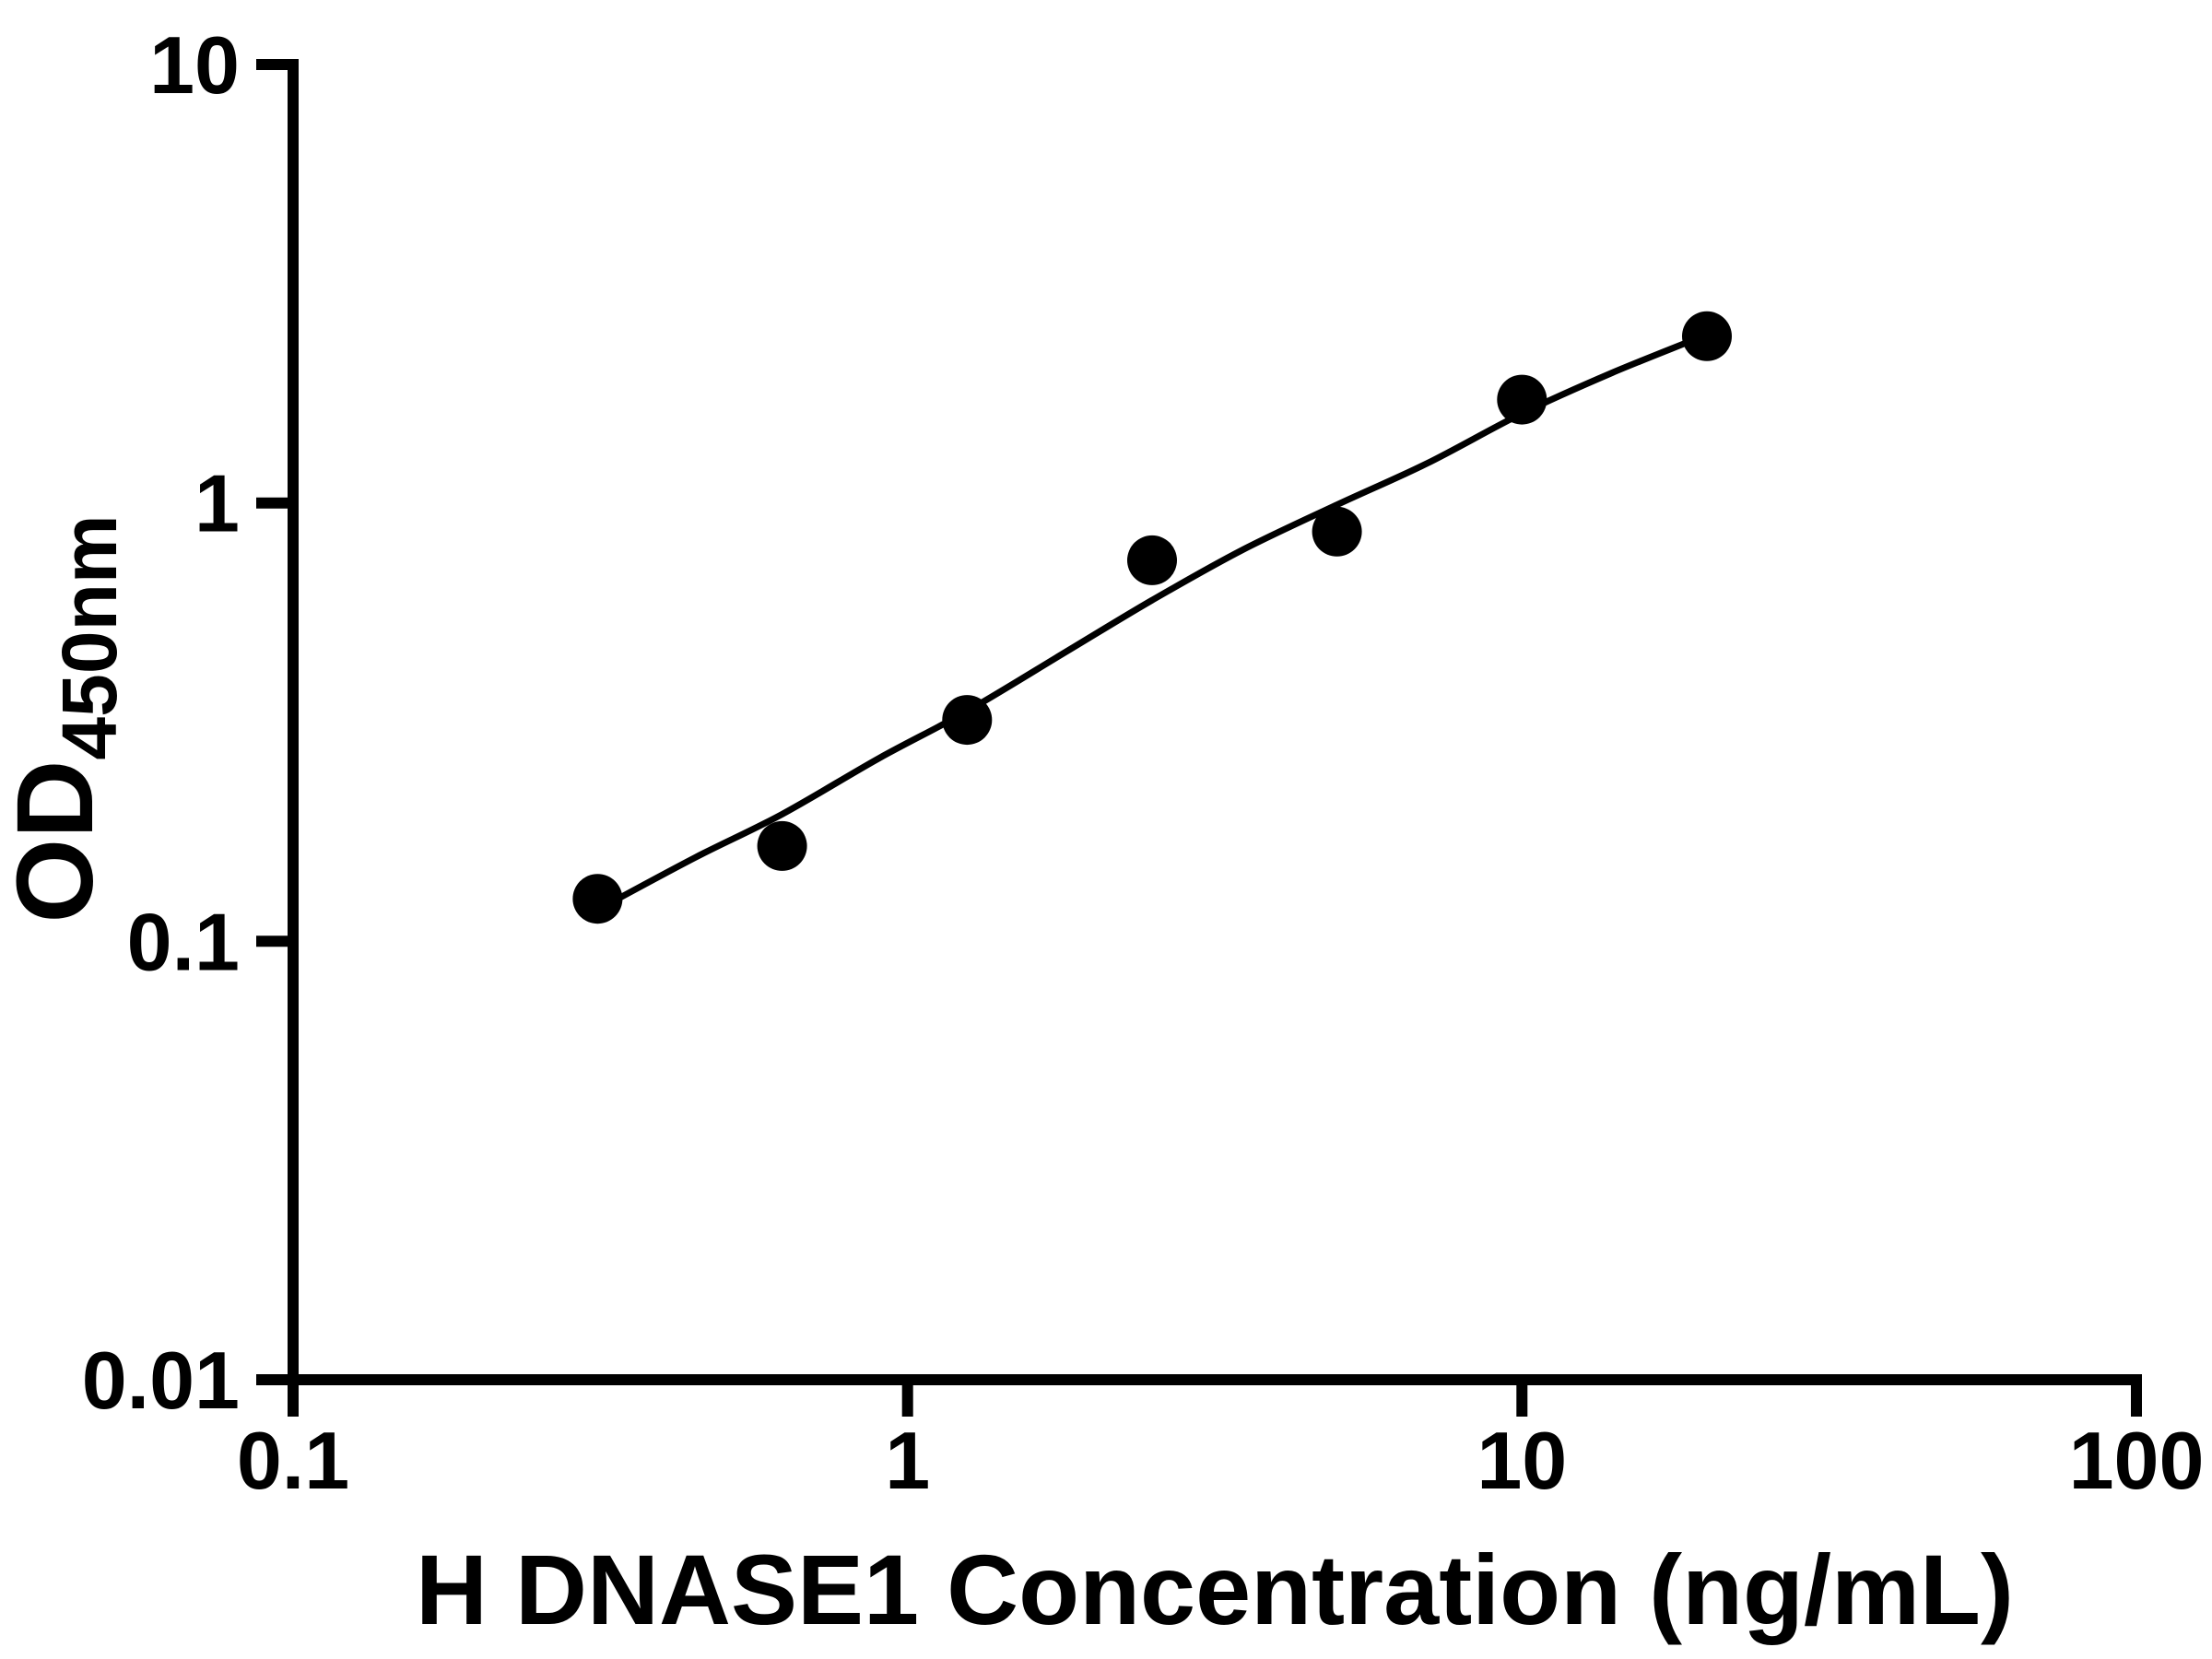  What do you see at coordinates (1215, 1589) in the screenshot?
I see `x-axis-title: H DNASE1 Concentration (ng/mL)` at bounding box center [1215, 1589].